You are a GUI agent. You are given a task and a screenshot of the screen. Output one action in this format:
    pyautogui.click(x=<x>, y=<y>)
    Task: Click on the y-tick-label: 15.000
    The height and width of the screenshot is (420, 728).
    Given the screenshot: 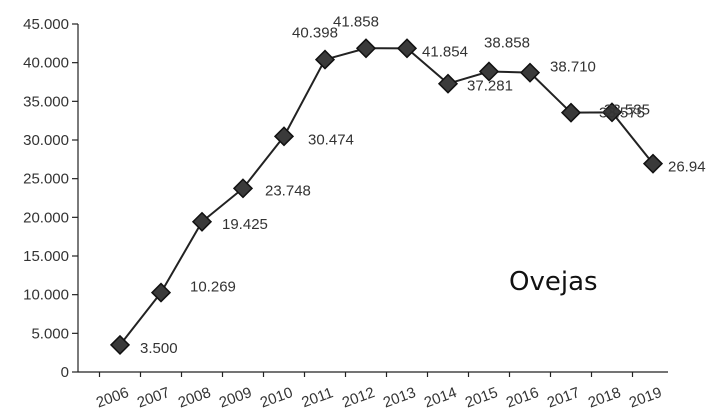 What is the action you would take?
    pyautogui.click(x=46, y=256)
    